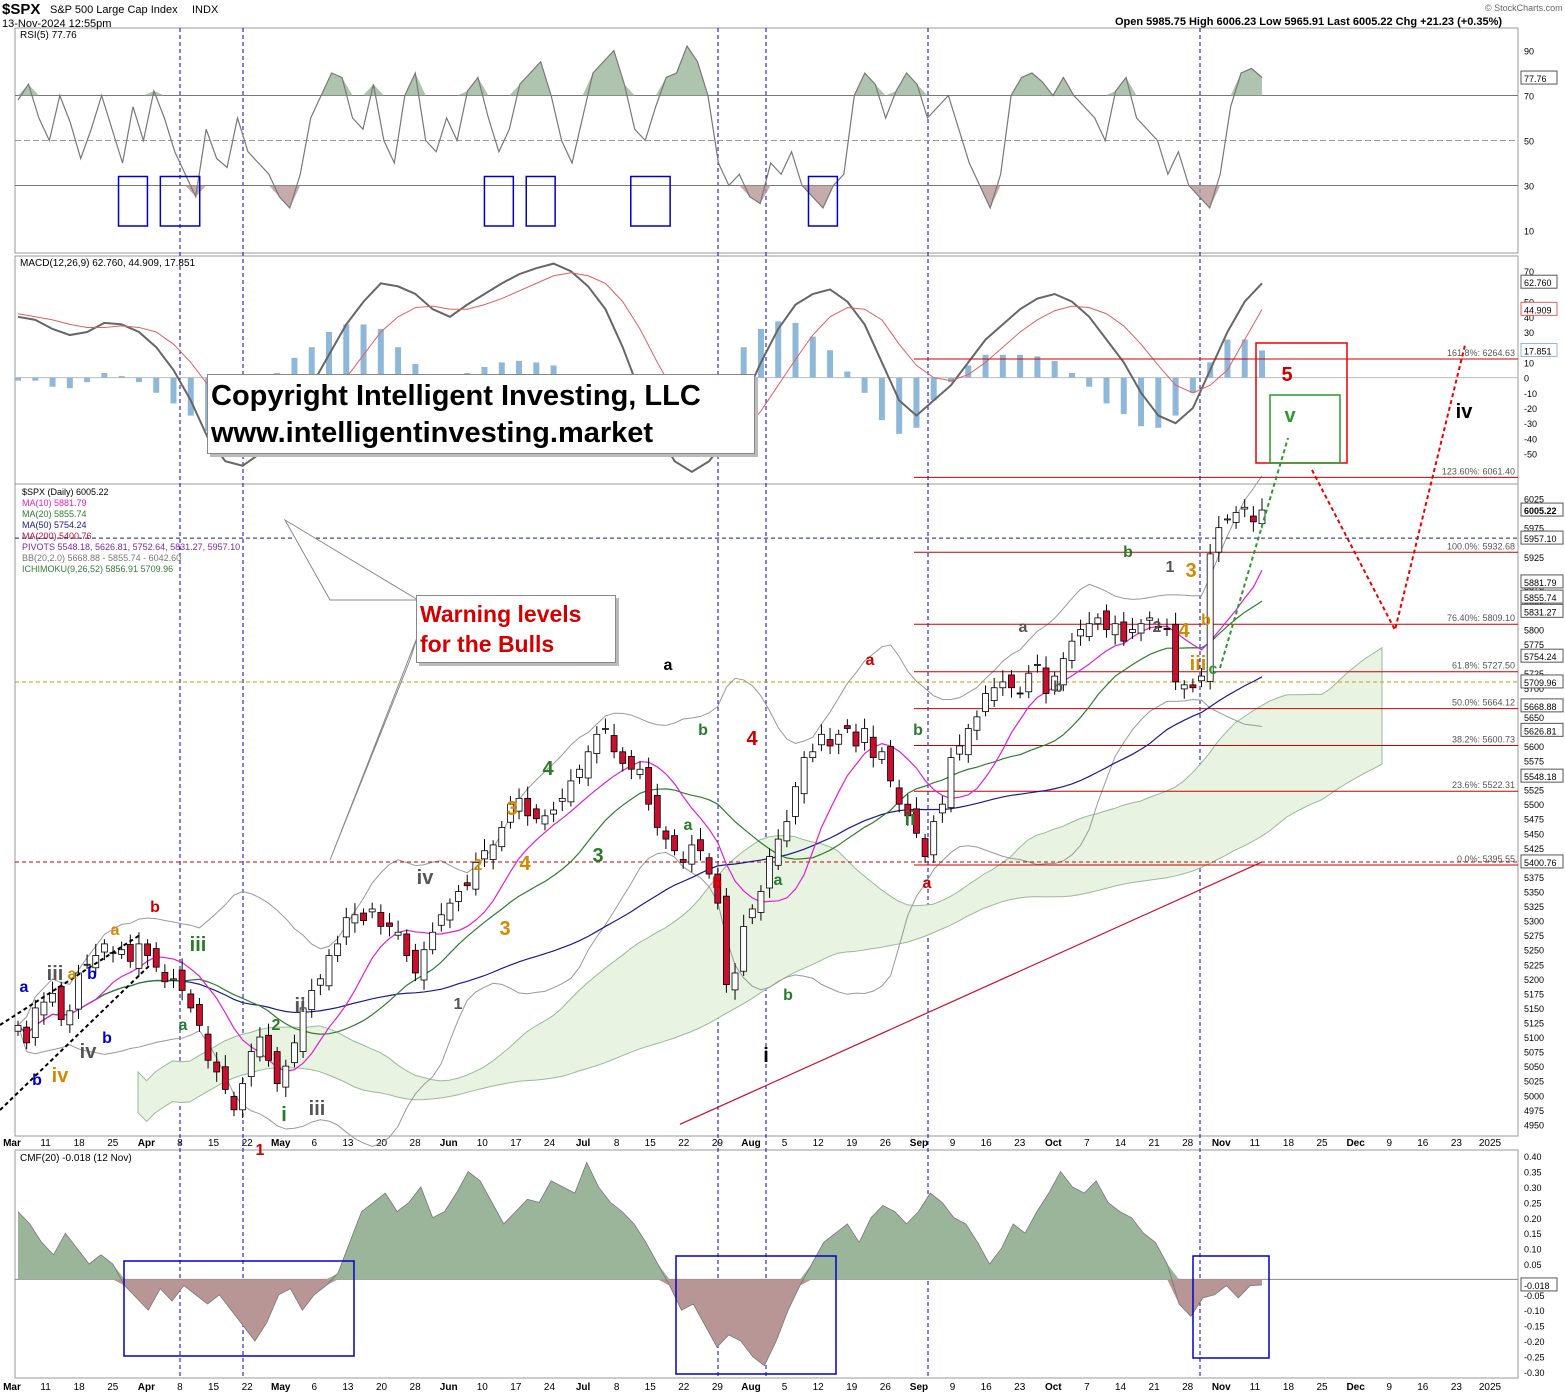  Describe the element at coordinates (1539, 77) in the screenshot. I see `rsi-last-value-box` at that location.